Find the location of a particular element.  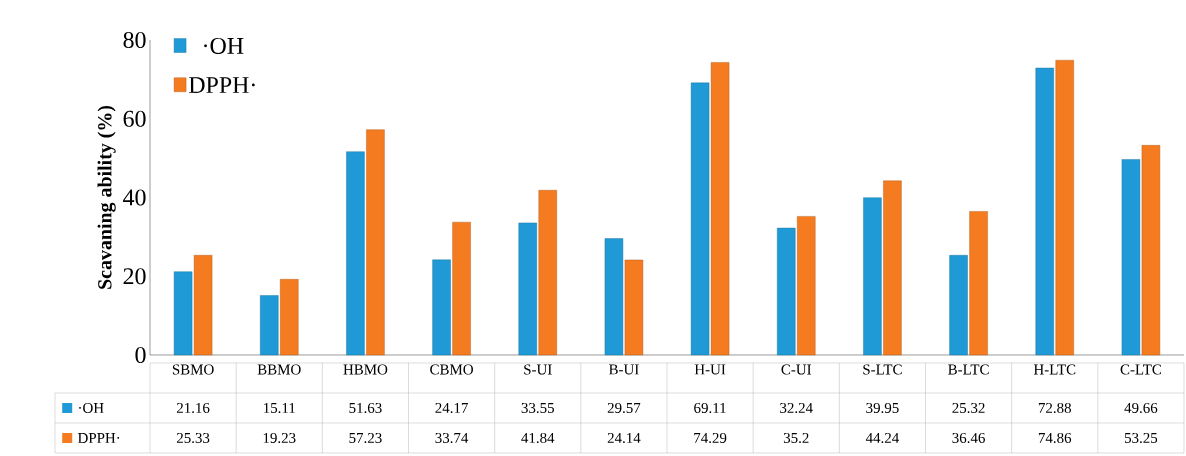

data-label: 51.63 is located at coordinates (365, 408).